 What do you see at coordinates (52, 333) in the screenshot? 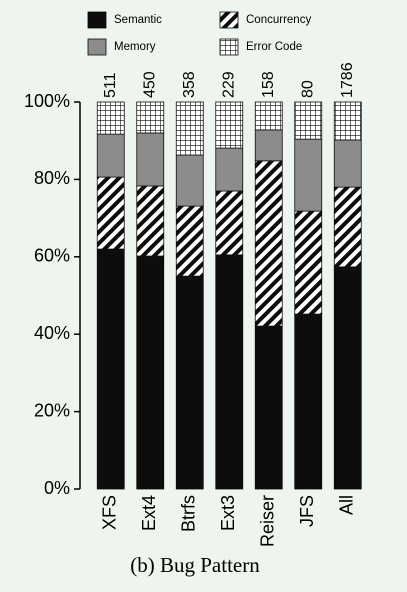
I see `y-tick-label: 40%` at bounding box center [52, 333].